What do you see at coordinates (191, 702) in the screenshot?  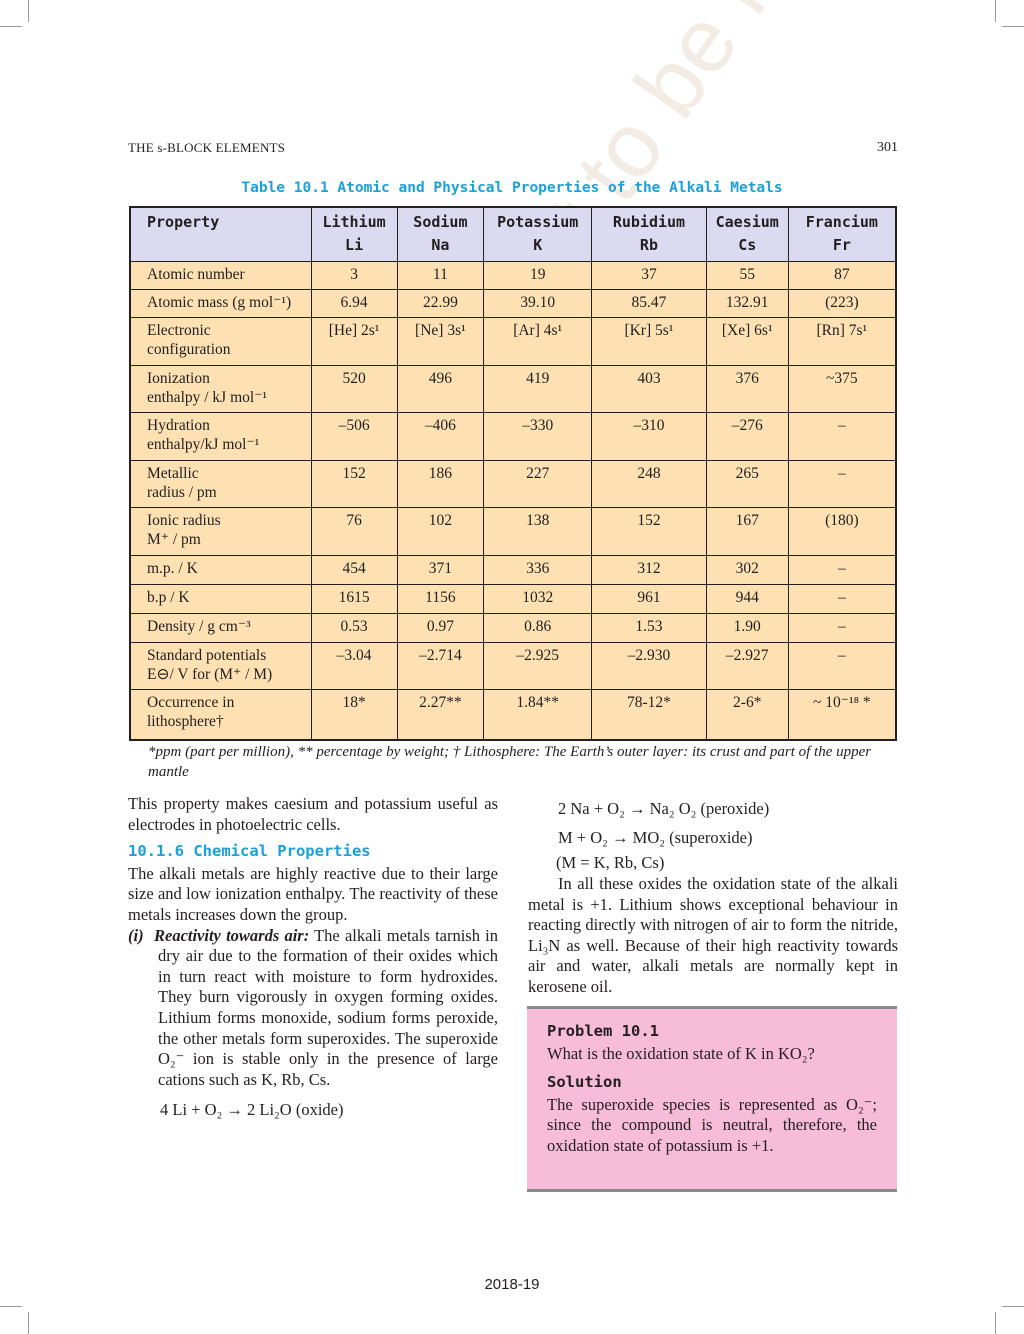 I see `row-label-line: Occurrence in` at bounding box center [191, 702].